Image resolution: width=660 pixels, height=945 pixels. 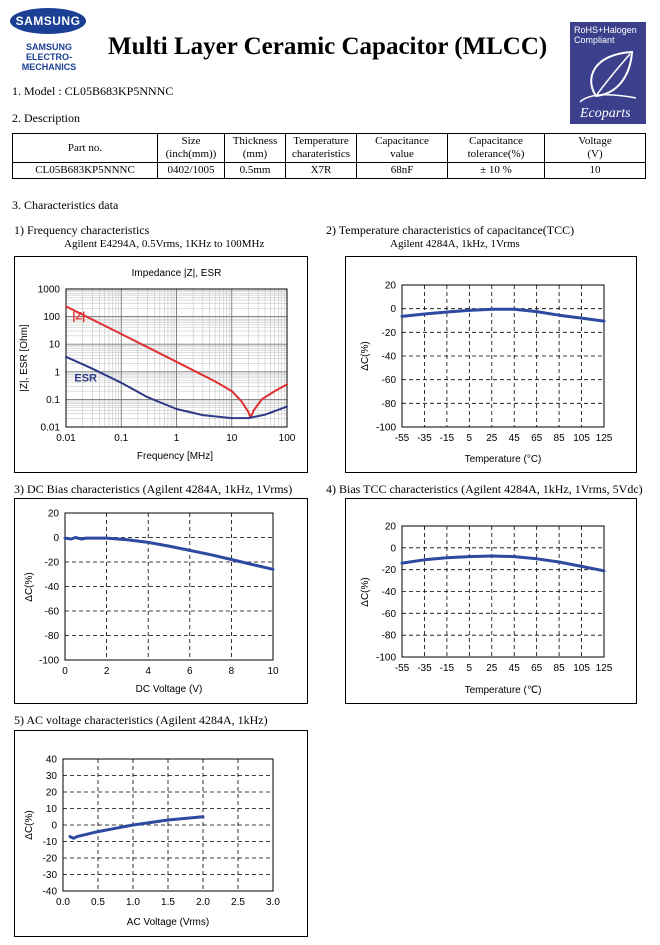 I want to click on badge-line2: Compliant, so click(x=594, y=40).